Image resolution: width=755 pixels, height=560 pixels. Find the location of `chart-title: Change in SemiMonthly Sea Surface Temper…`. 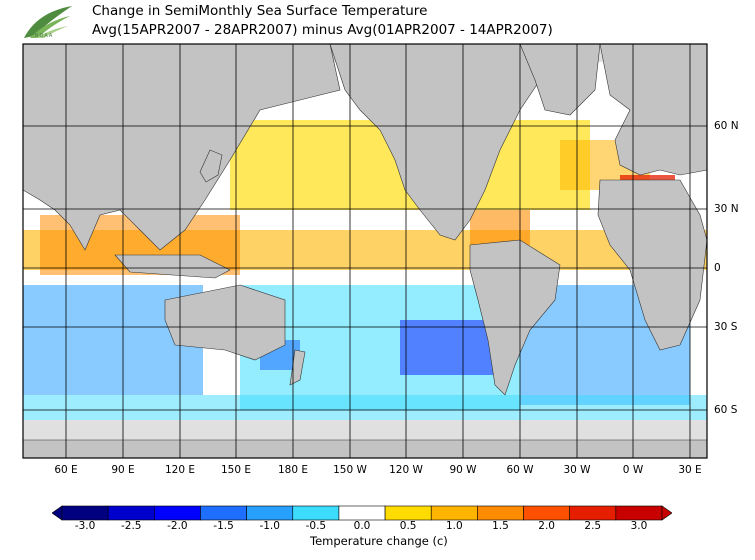

chart-title: Change in SemiMonthly Sea Surface Temper… is located at coordinates (260, 11).